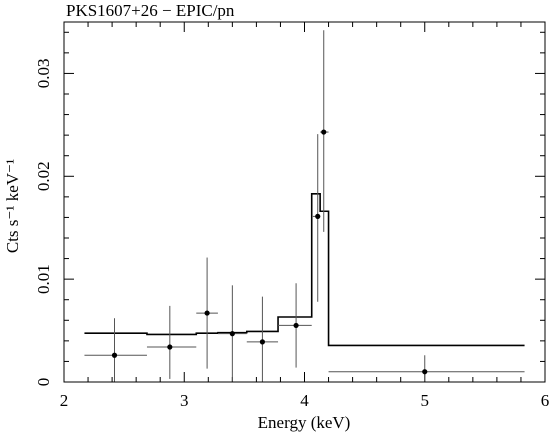  Describe the element at coordinates (304, 422) in the screenshot. I see `x-axis-label: Energy (keV)` at that location.